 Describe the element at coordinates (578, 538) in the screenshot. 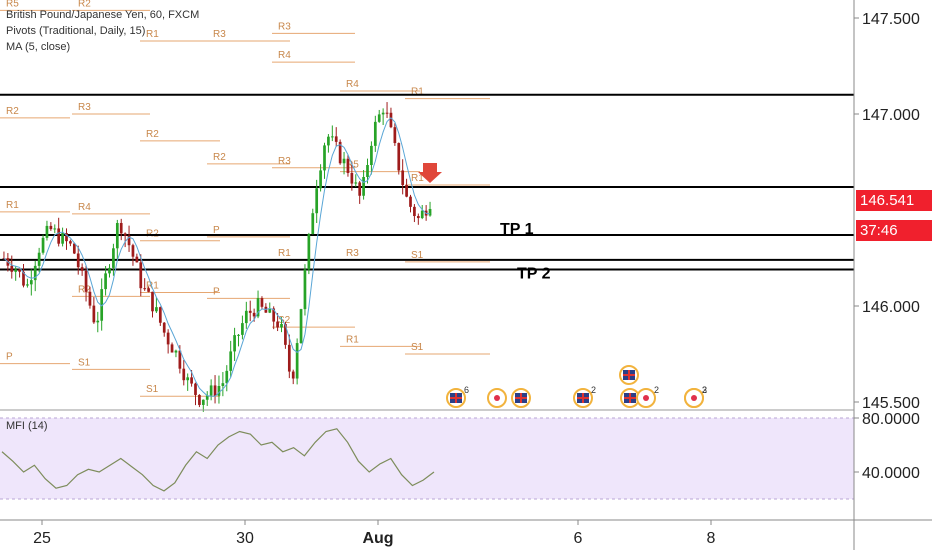

I see `time-tick-label: 6` at that location.